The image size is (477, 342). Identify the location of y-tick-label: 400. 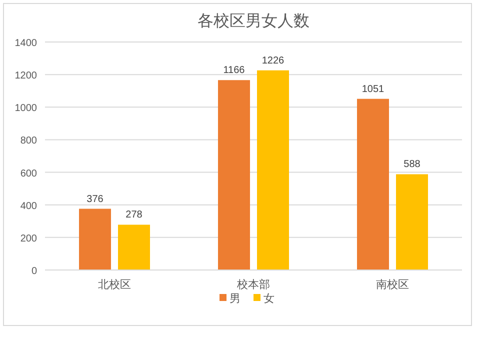
(29, 206).